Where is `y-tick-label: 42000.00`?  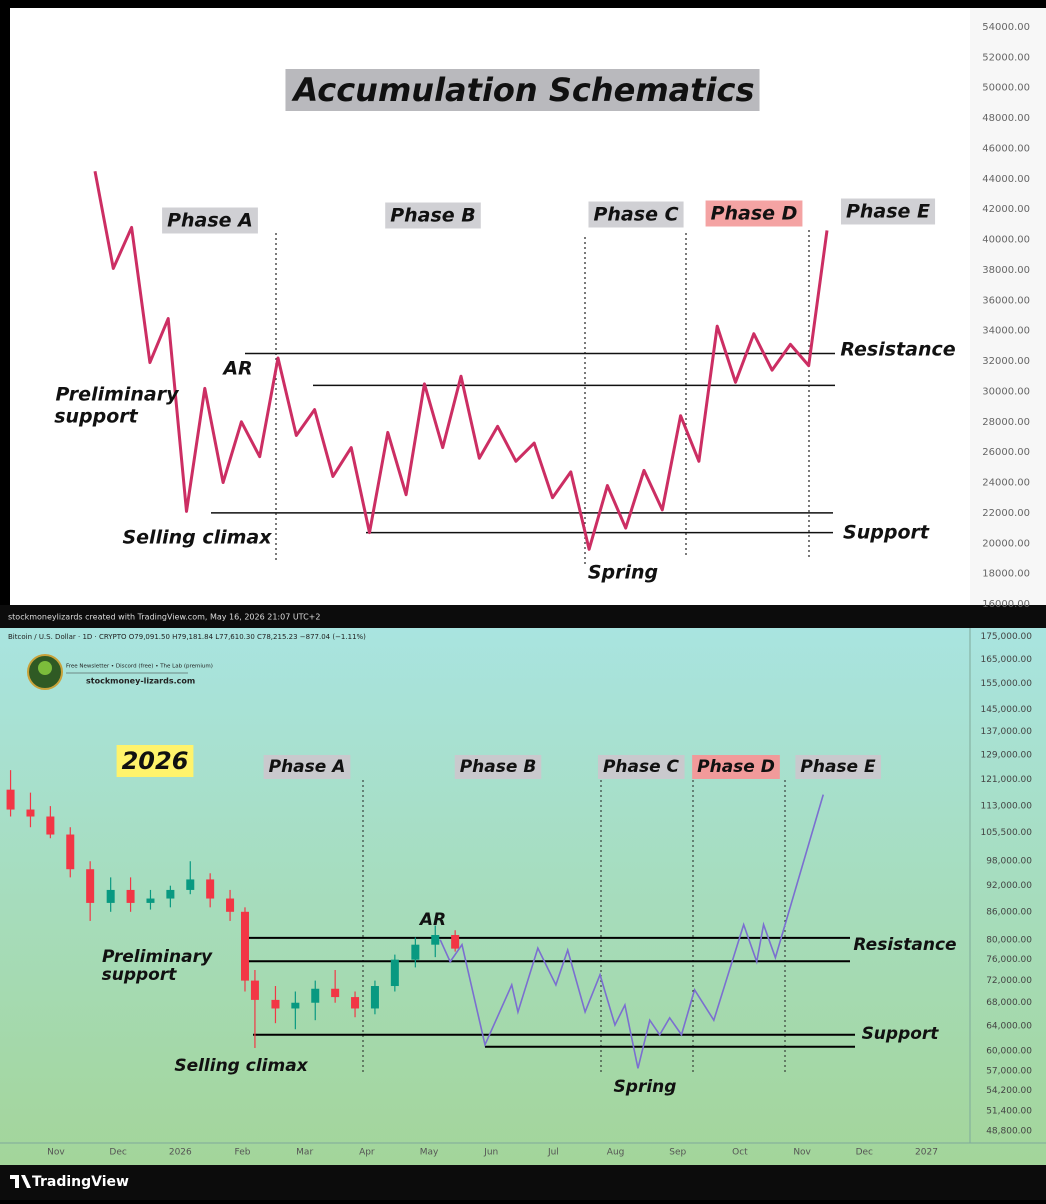
y-tick-label: 42000.00 is located at coordinates (1006, 209).